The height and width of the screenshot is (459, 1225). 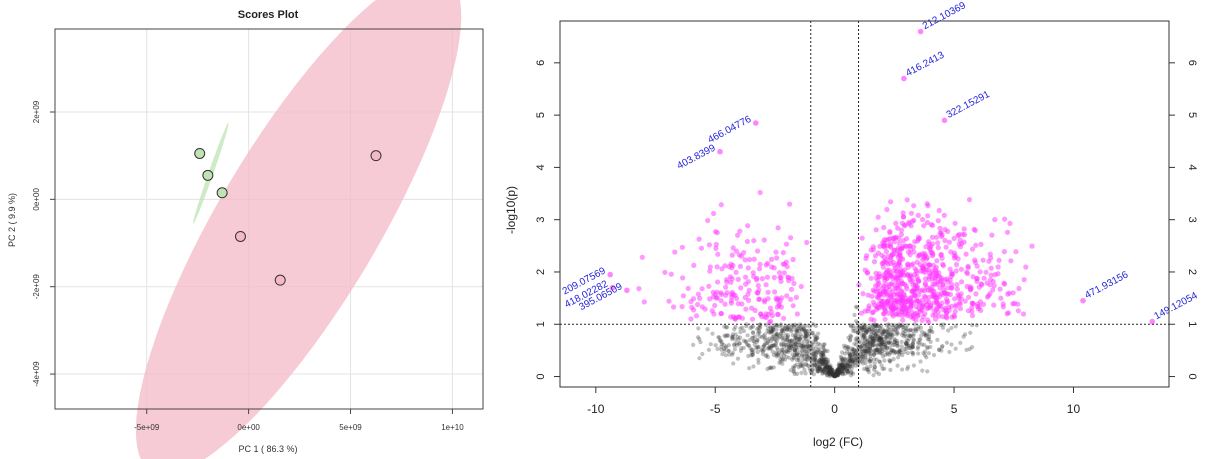 What do you see at coordinates (729, 130) in the screenshot?
I see `volcano-point-label: 466.04776` at bounding box center [729, 130].